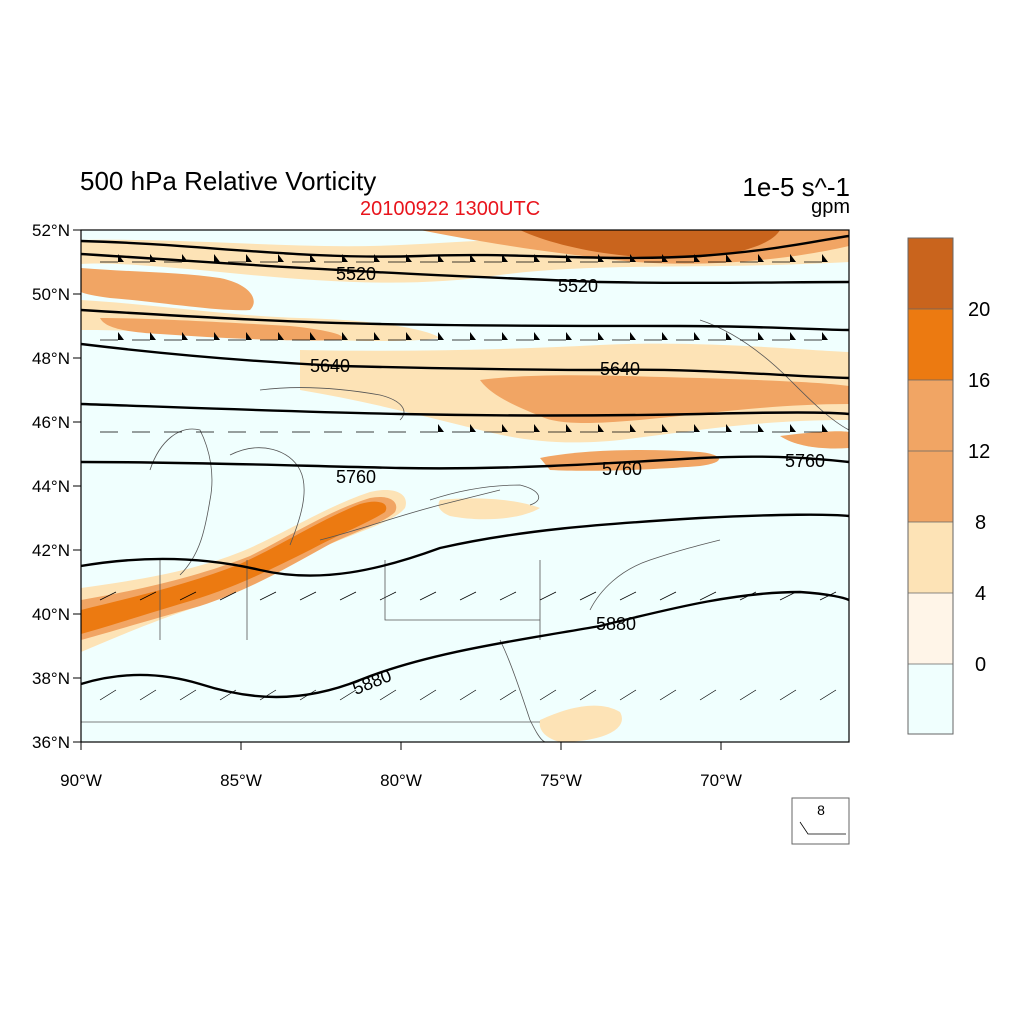 The width and height of the screenshot is (1024, 1024). I want to click on lat-tick-label: 48°N, so click(51, 358).